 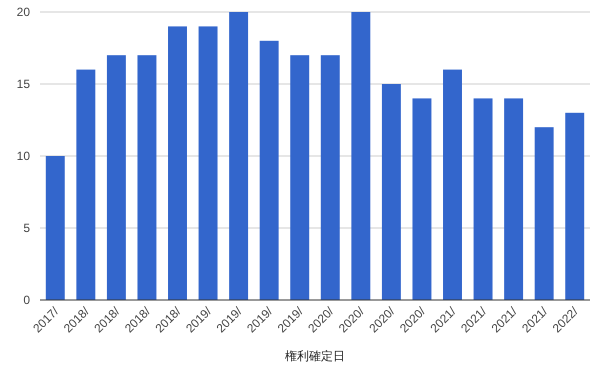 I want to click on y-tick-label: 15, so click(x=23, y=84).